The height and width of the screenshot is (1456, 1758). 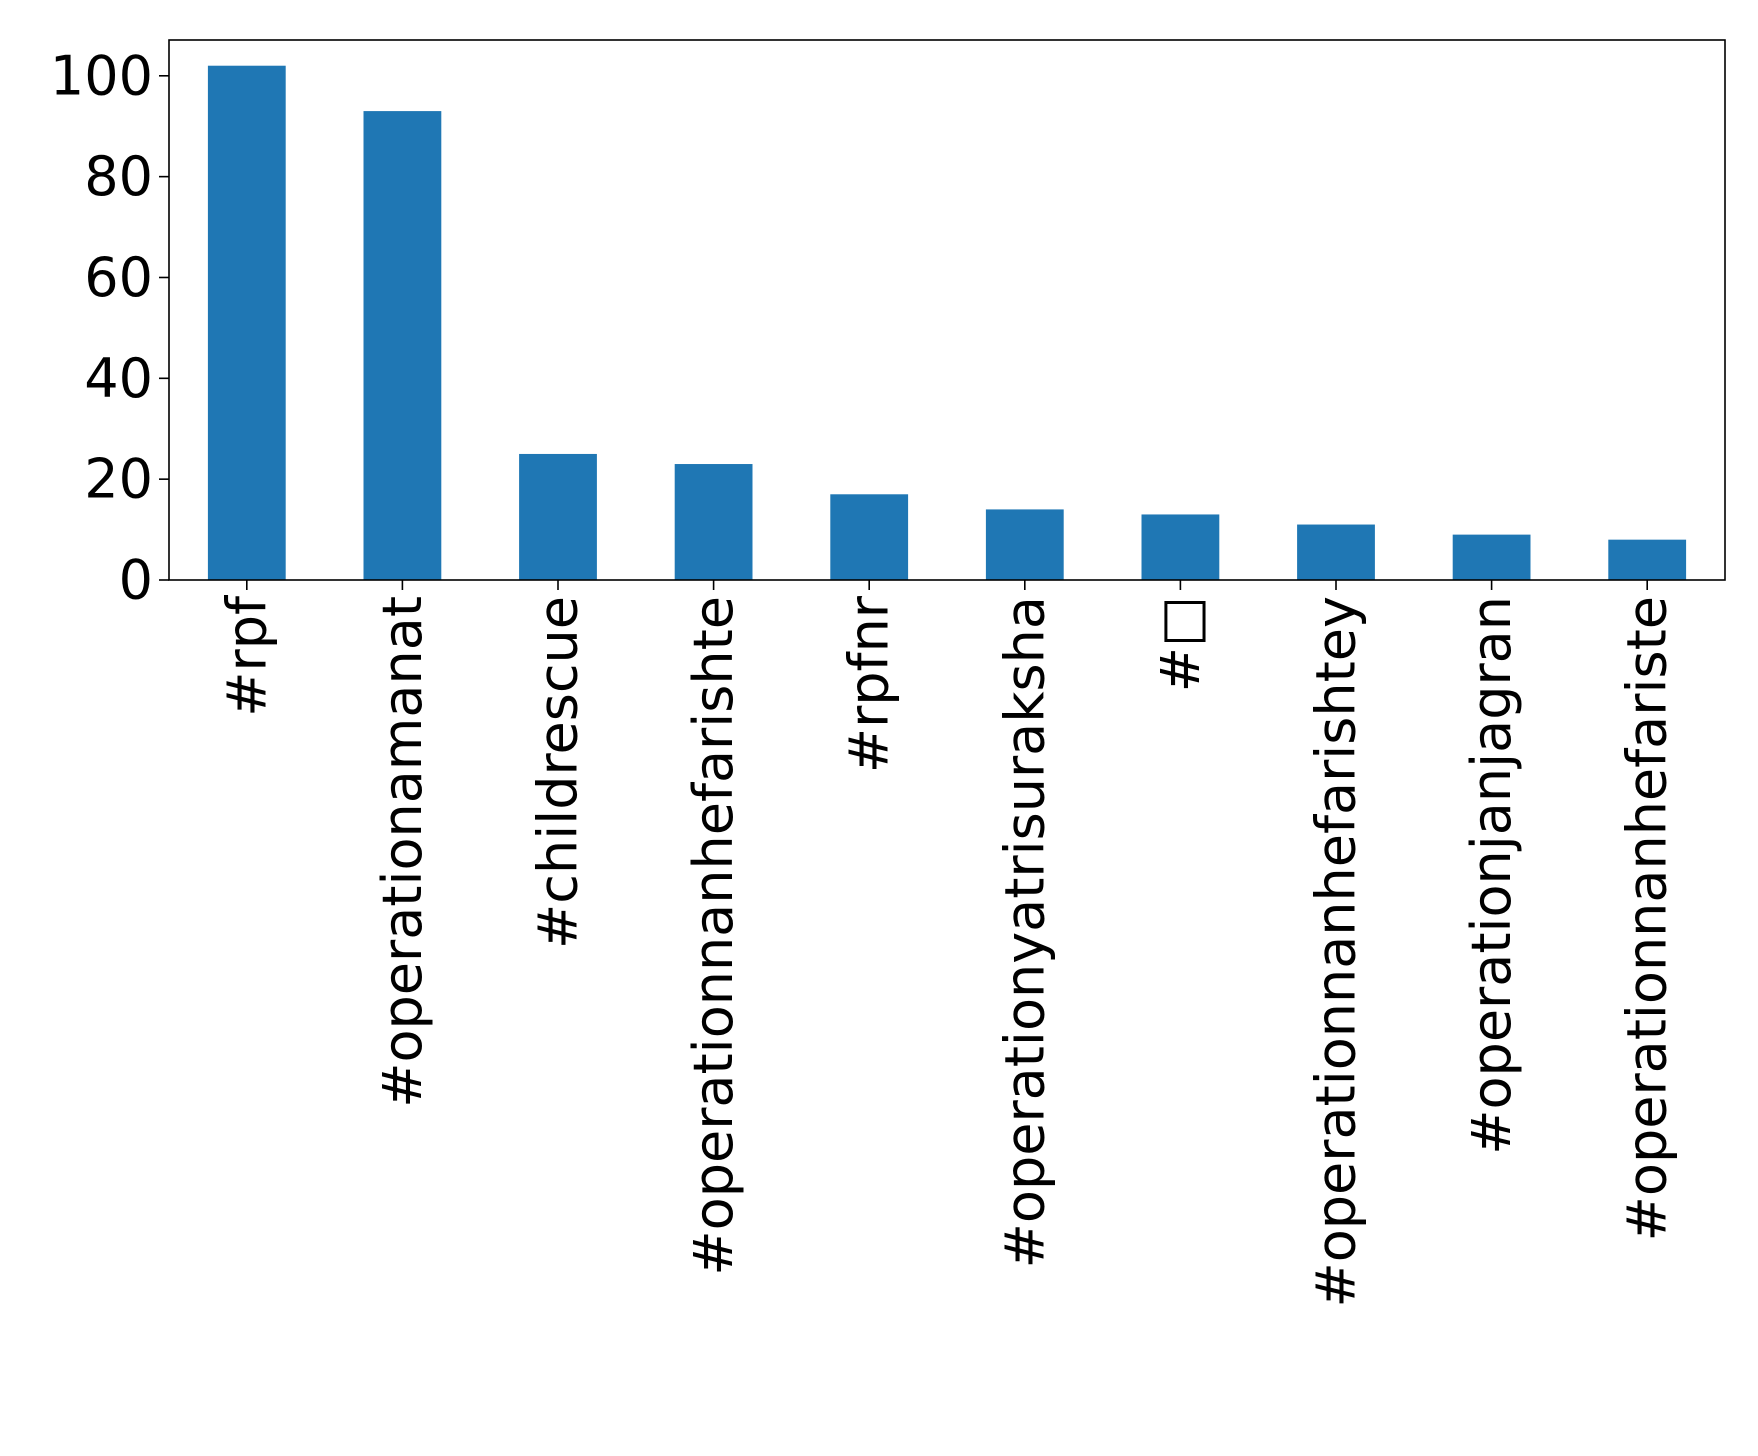 I want to click on y-tick-label: 20, so click(x=118, y=479).